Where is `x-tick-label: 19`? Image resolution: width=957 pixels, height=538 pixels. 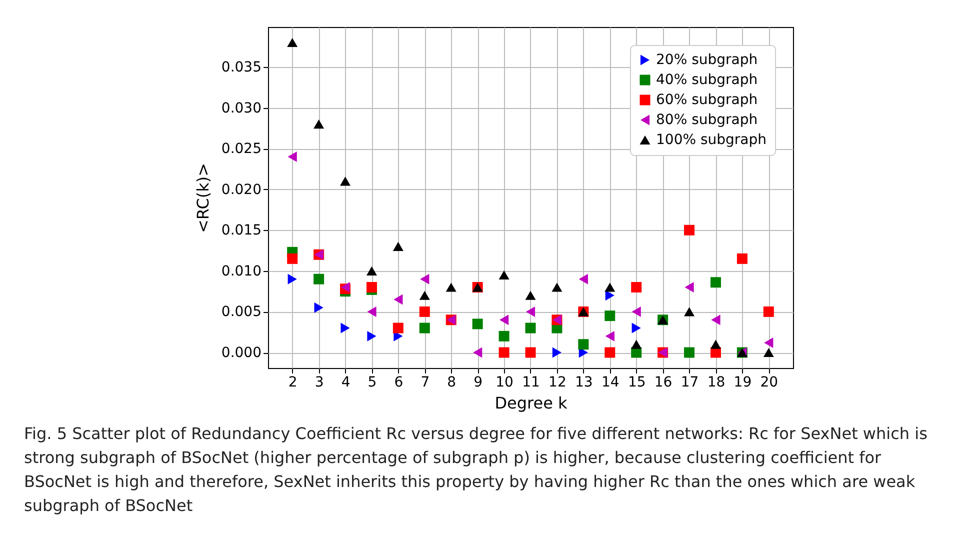
x-tick-label: 19 is located at coordinates (743, 382).